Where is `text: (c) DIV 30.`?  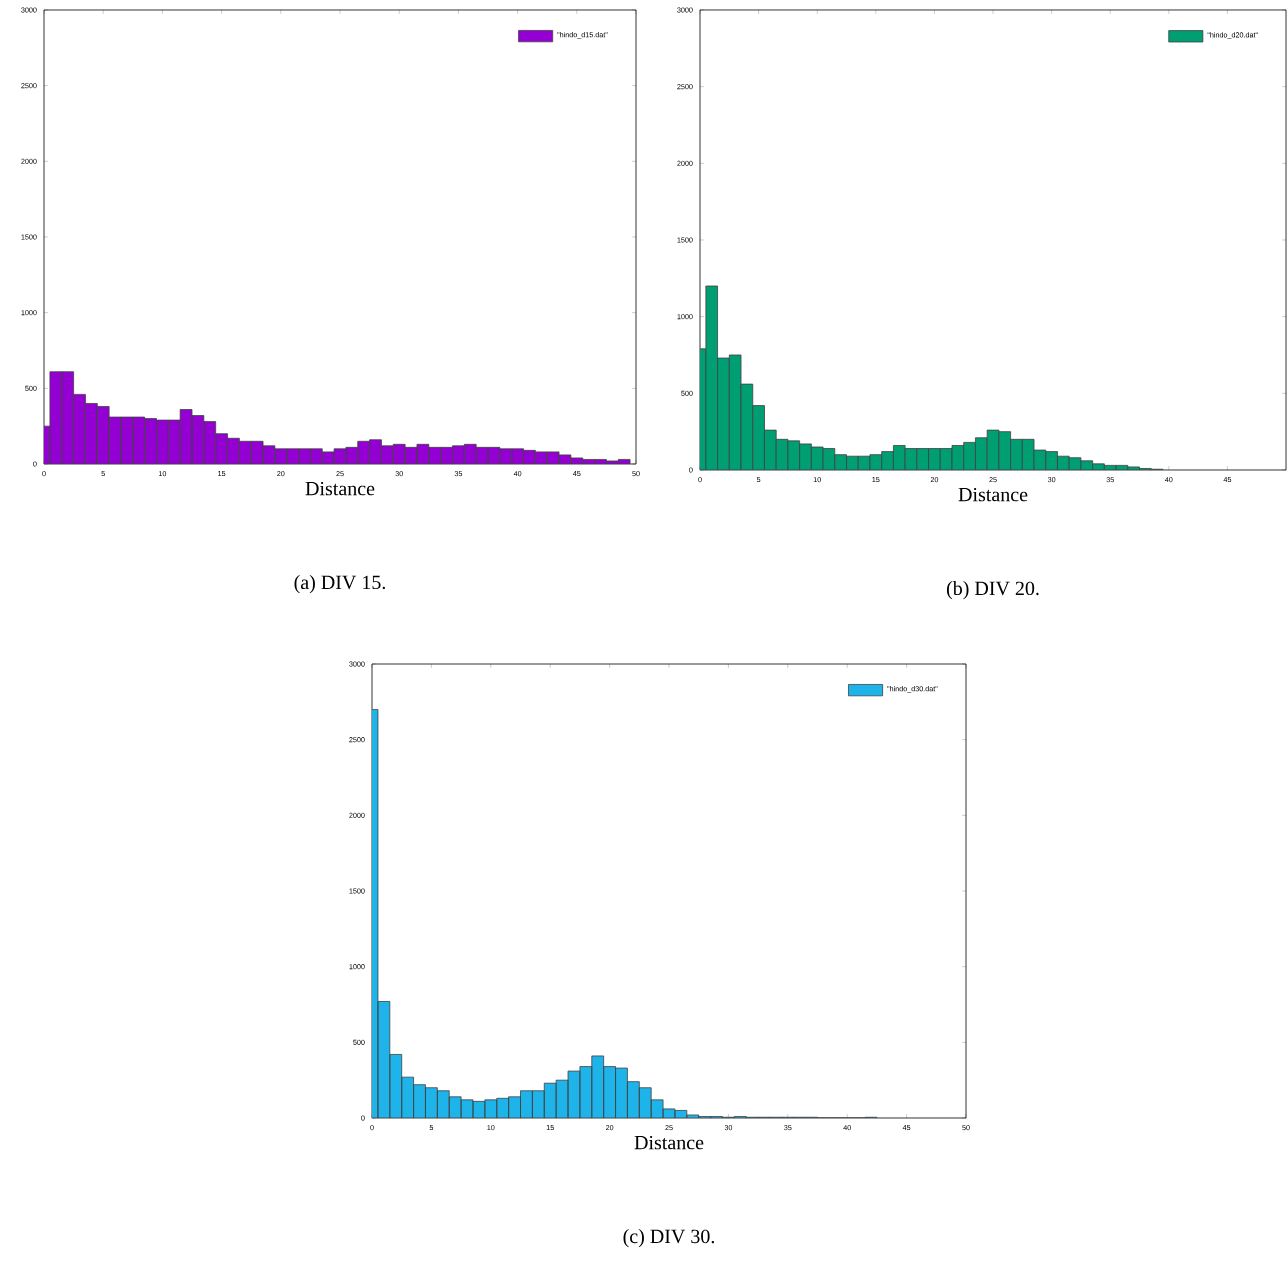
text: (c) DIV 30. is located at coordinates (669, 1238).